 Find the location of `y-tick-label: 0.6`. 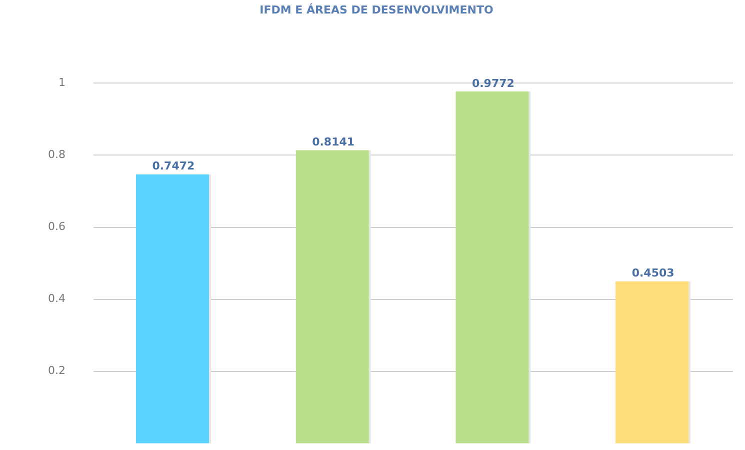

y-tick-label: 0.6 is located at coordinates (57, 227).